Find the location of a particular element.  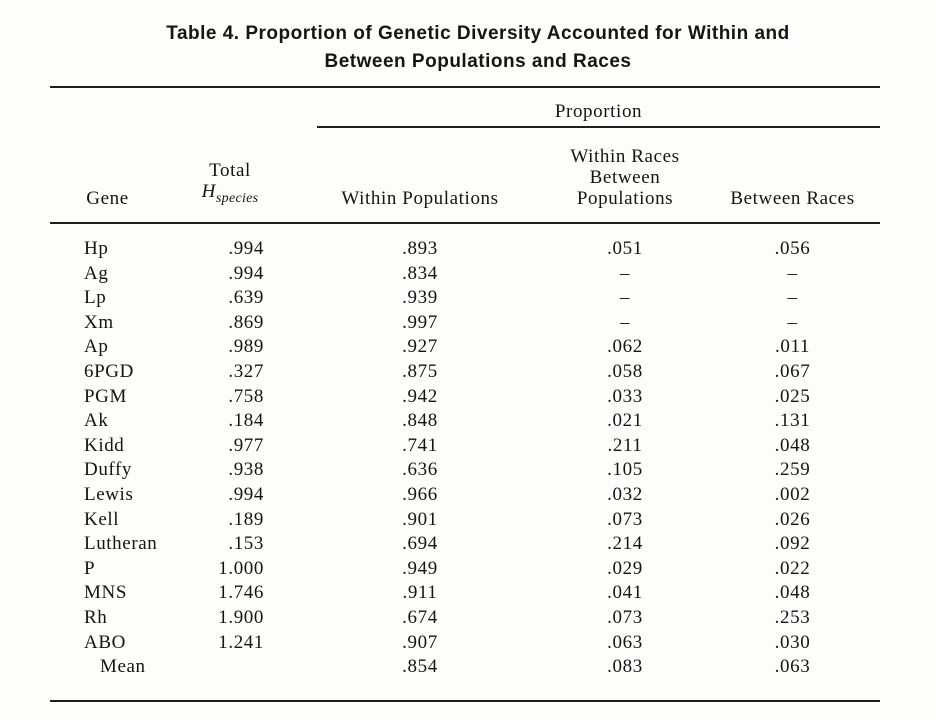

between-races-cell: .022 is located at coordinates (792, 568).